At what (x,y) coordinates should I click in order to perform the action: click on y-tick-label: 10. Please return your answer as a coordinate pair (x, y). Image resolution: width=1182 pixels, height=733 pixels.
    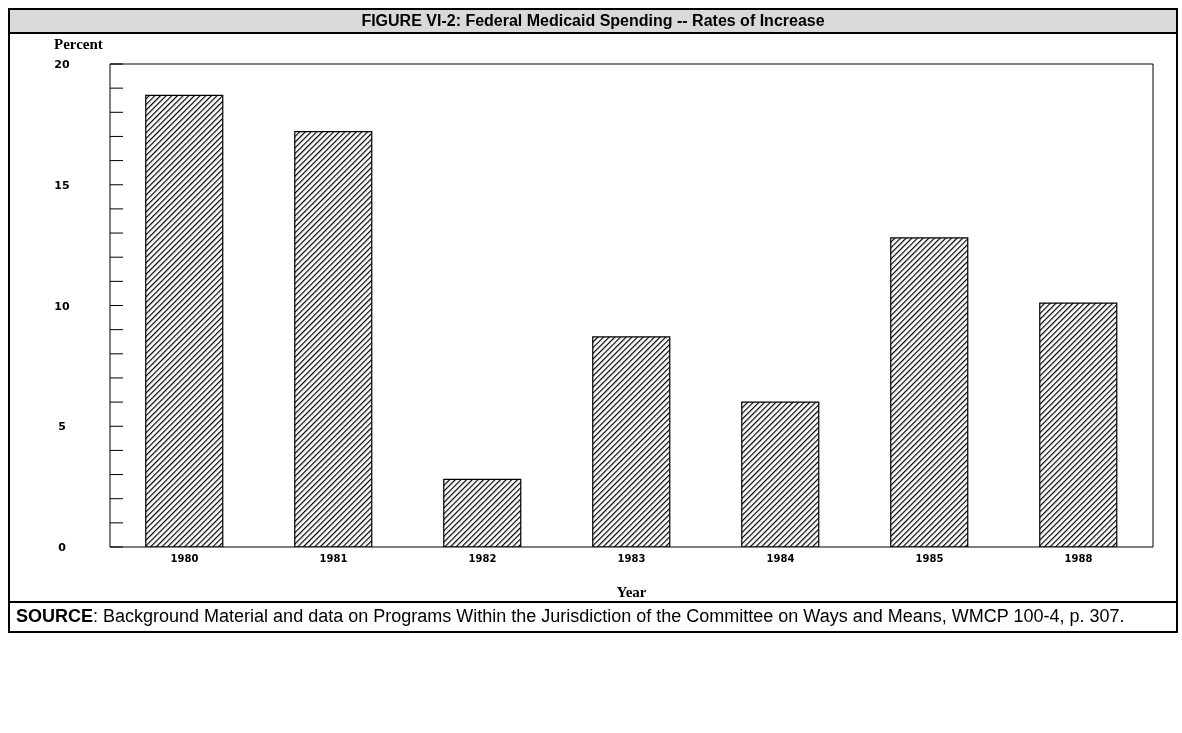
    Looking at the image, I should click on (62, 306).